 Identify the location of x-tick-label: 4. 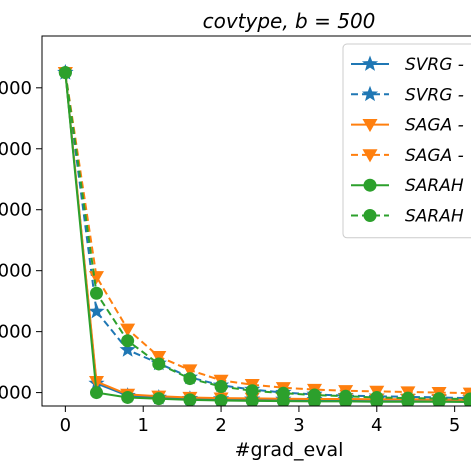
(376, 425).